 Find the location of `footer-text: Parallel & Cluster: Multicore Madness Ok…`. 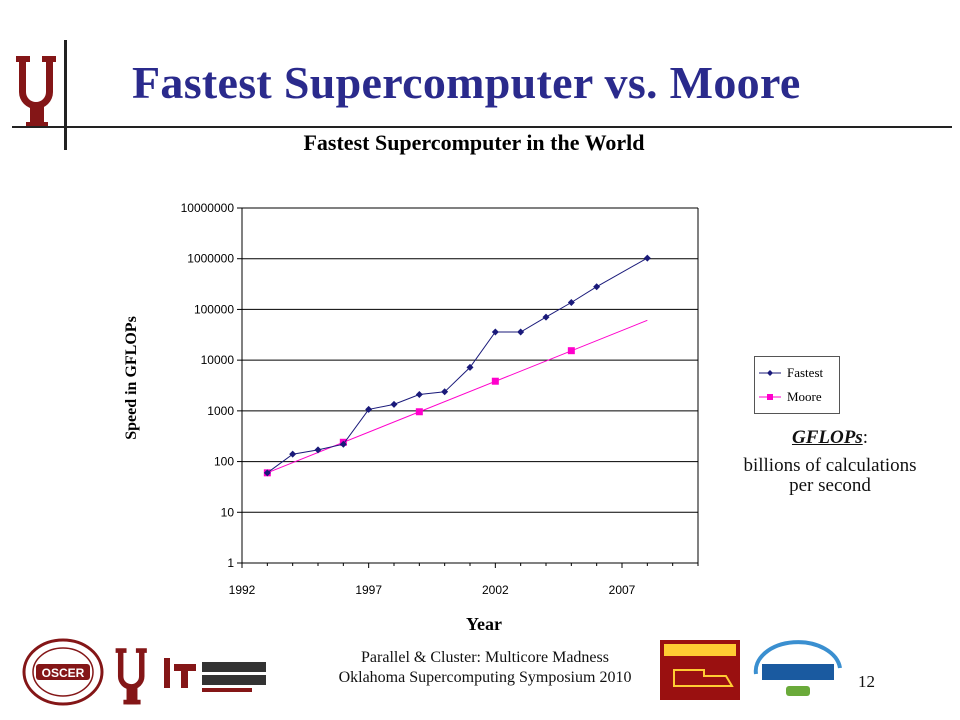

footer-text: Parallel & Cluster: Multicore Madness Ok… is located at coordinates (485, 668).